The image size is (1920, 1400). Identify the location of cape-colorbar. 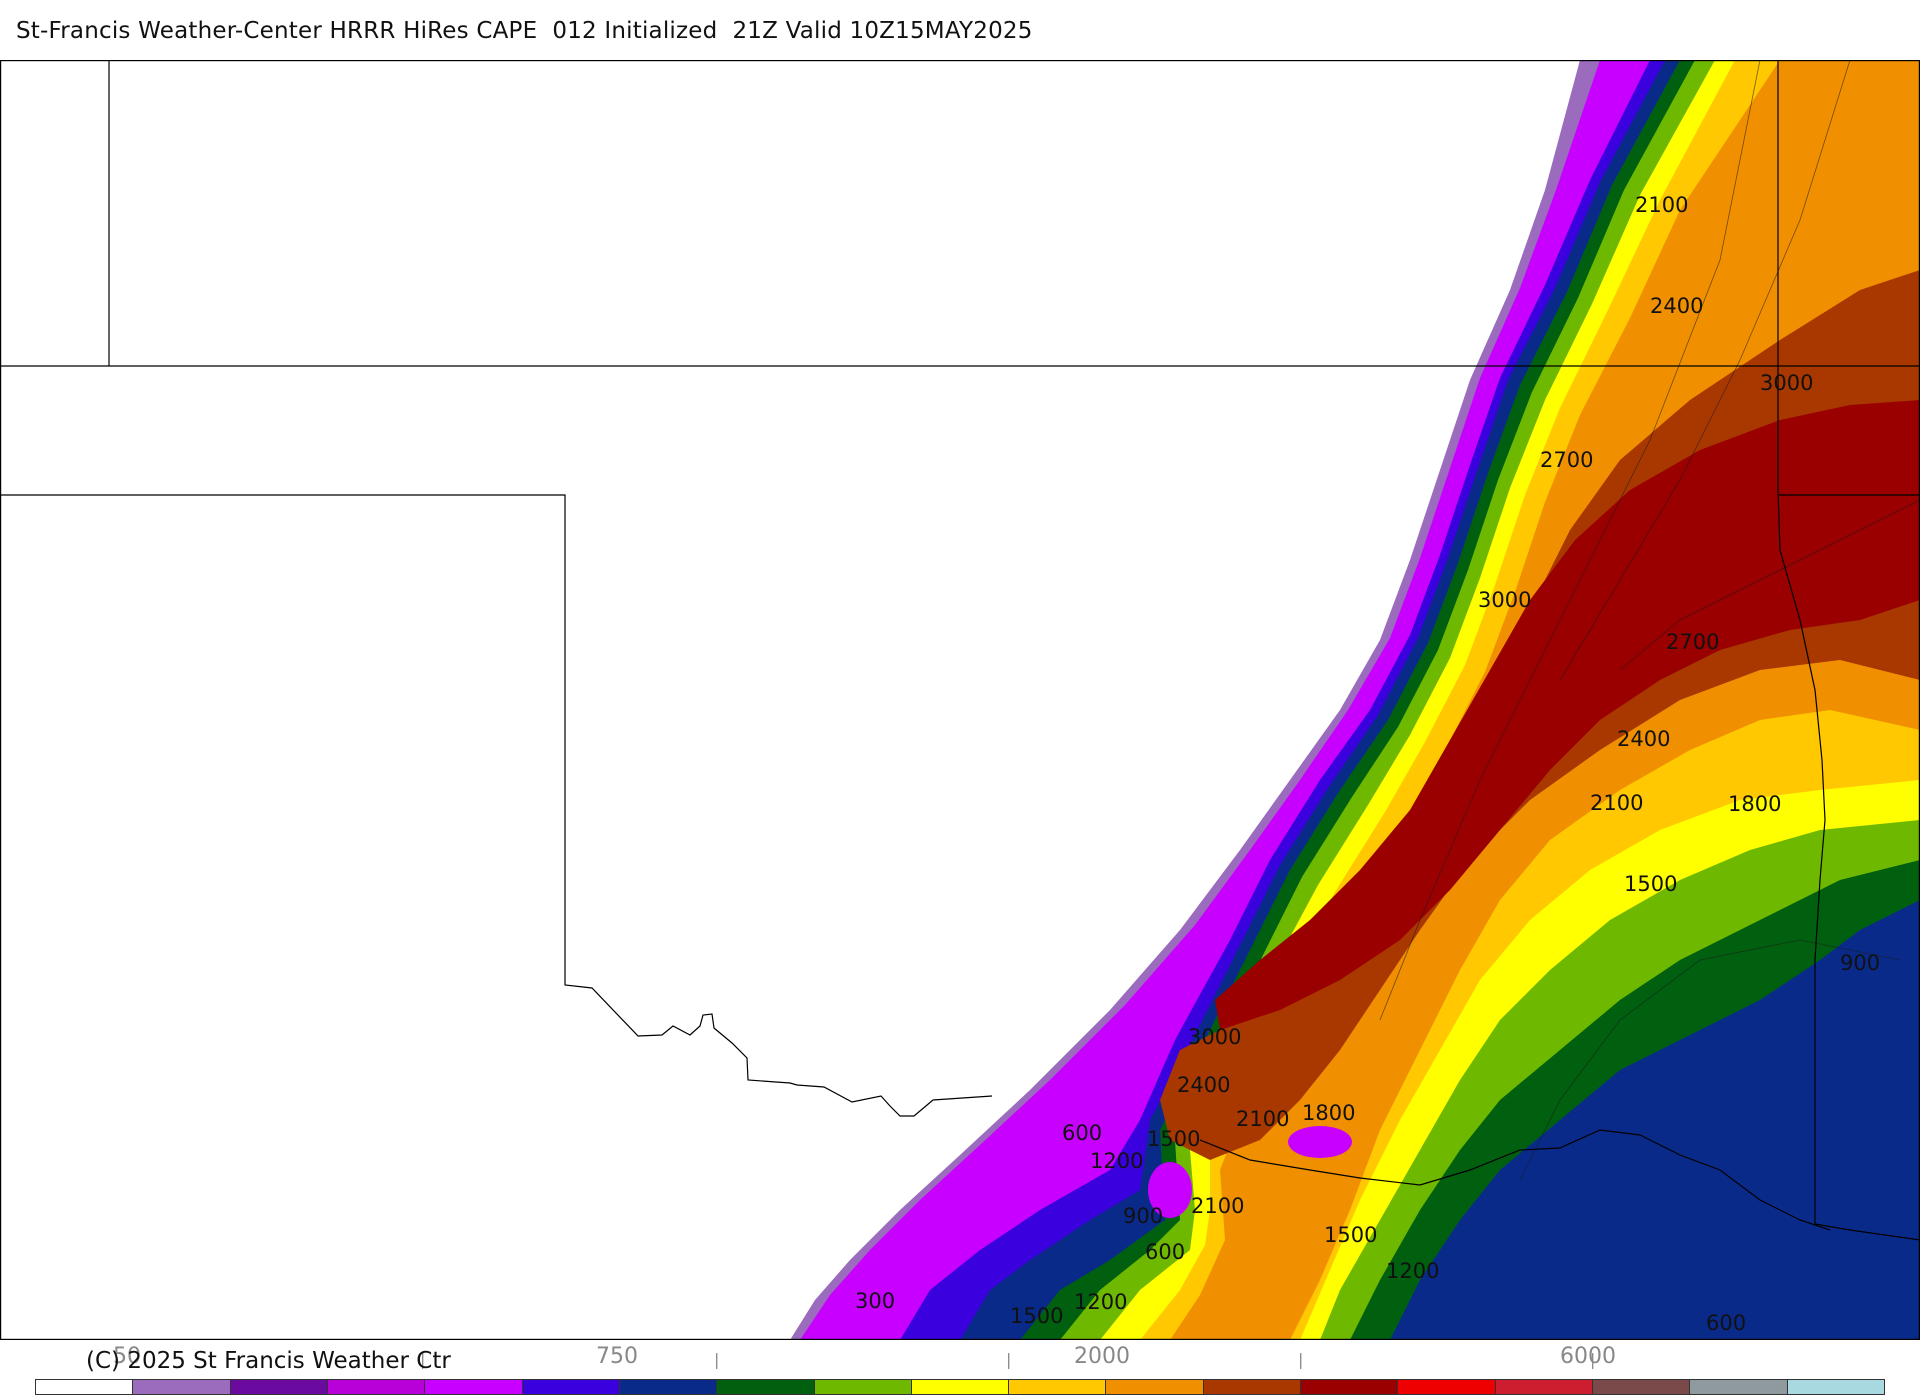
(960, 1387).